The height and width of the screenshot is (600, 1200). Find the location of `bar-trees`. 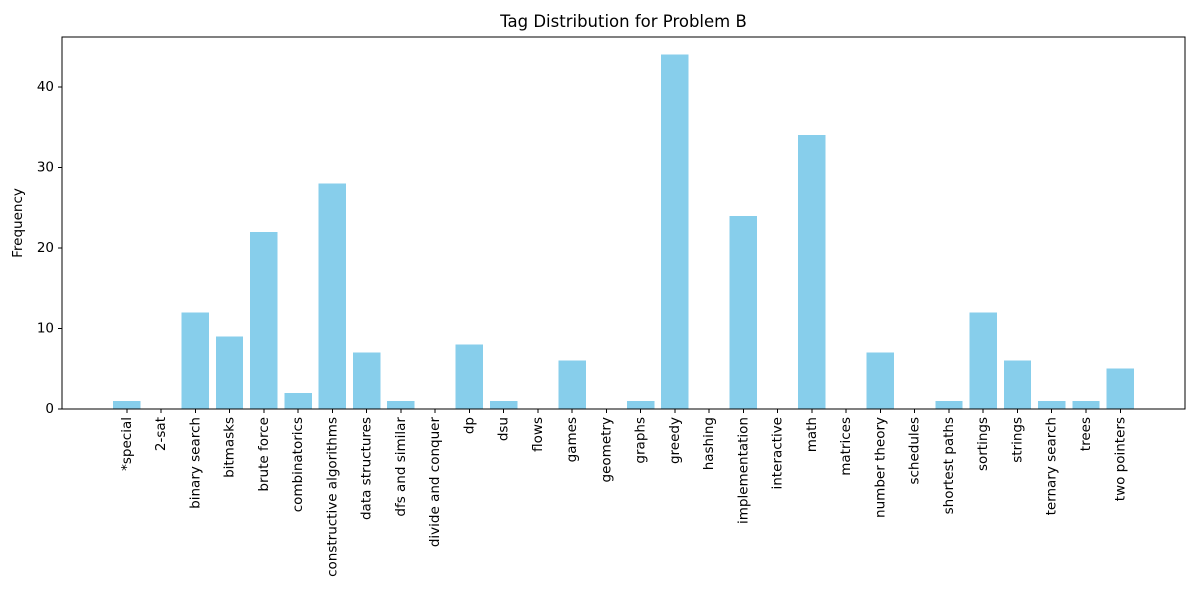

bar-trees is located at coordinates (1086, 404).